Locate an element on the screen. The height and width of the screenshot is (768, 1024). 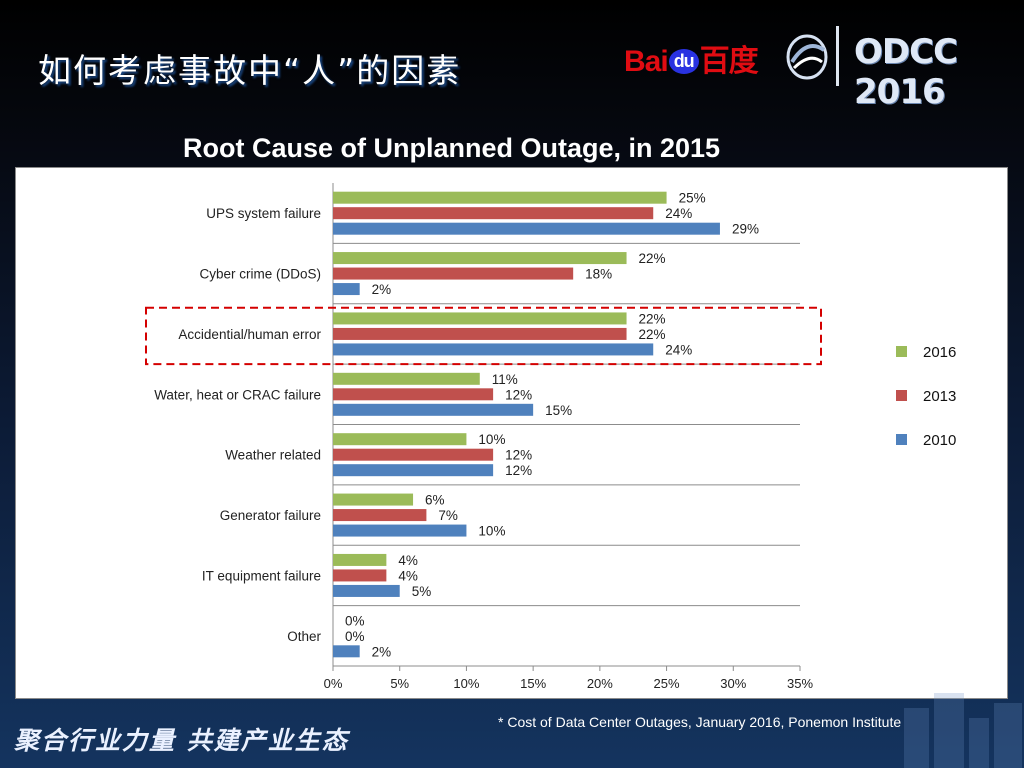
logo-separator is located at coordinates (837, 56).